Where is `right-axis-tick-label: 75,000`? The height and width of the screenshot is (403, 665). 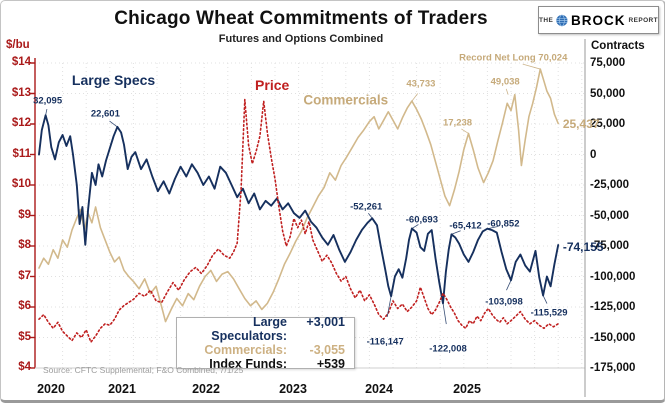 right-axis-tick-label: 75,000 is located at coordinates (608, 63).